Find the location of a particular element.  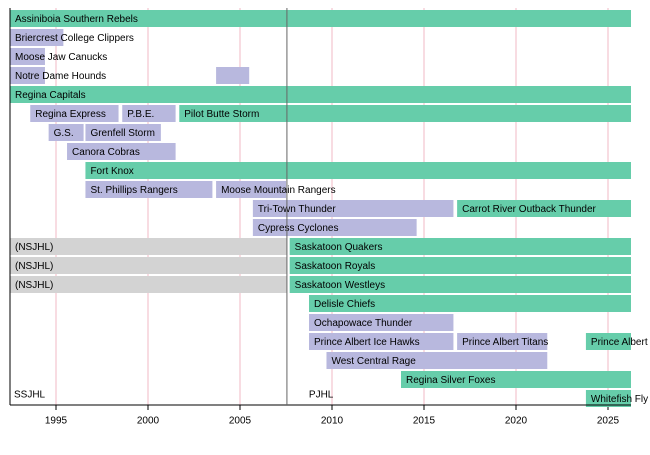

bar-label: Moose Jaw Canucks is located at coordinates (61, 57).